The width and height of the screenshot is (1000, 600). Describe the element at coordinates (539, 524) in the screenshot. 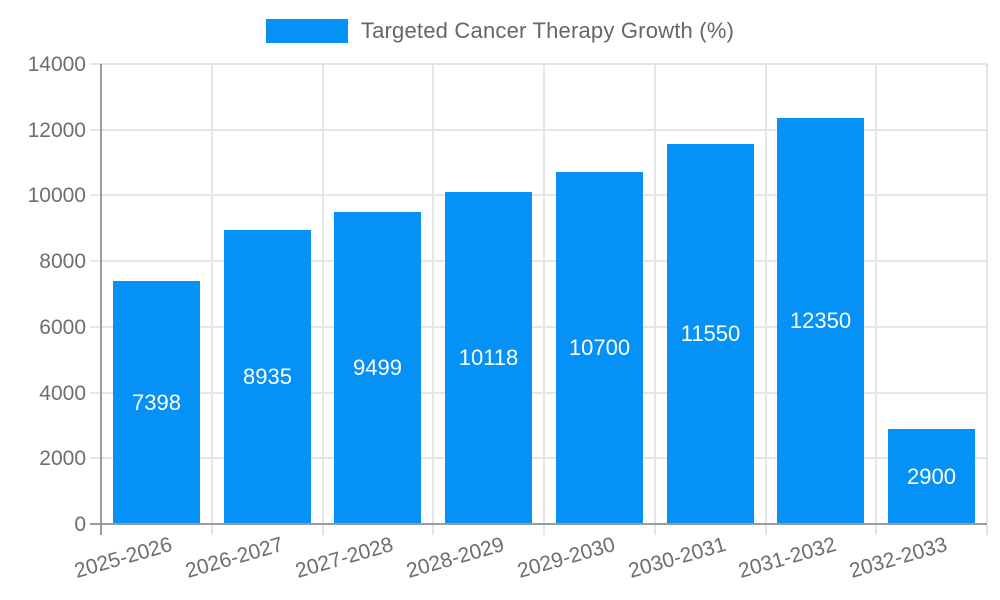

I see `x-axis-line` at that location.